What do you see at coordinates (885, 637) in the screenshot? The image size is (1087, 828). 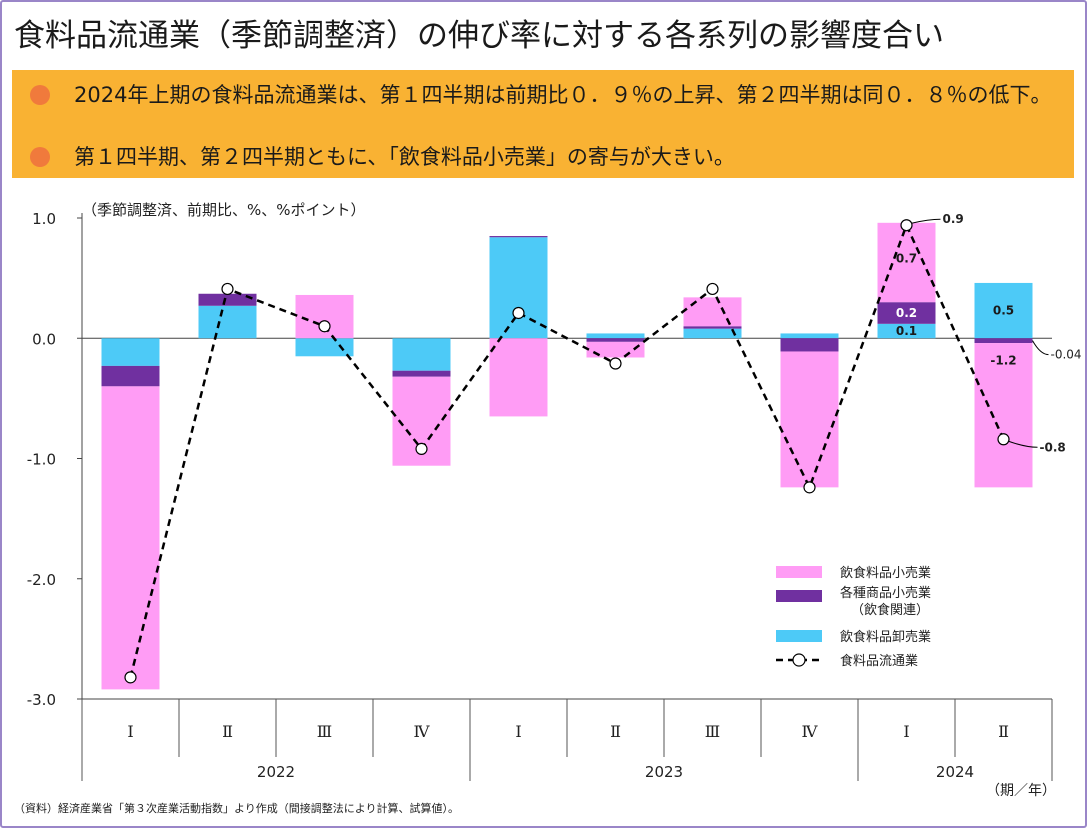 I see `legend-label-wholesale: 飲食料品卸売業` at bounding box center [885, 637].